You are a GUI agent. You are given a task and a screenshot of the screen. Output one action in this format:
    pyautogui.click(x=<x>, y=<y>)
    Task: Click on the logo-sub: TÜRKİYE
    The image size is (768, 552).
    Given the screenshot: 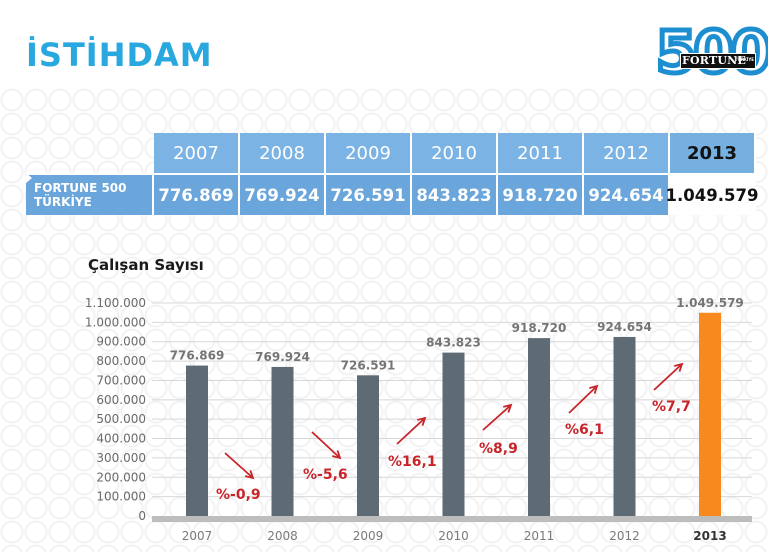 What is the action you would take?
    pyautogui.click(x=744, y=59)
    